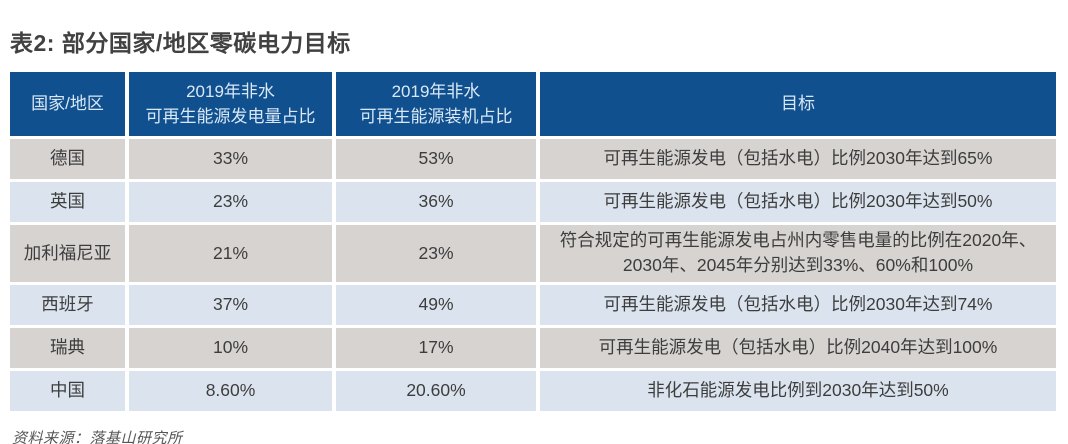  What do you see at coordinates (230, 304) in the screenshot?
I see `cell-generation-share: 37%` at bounding box center [230, 304].